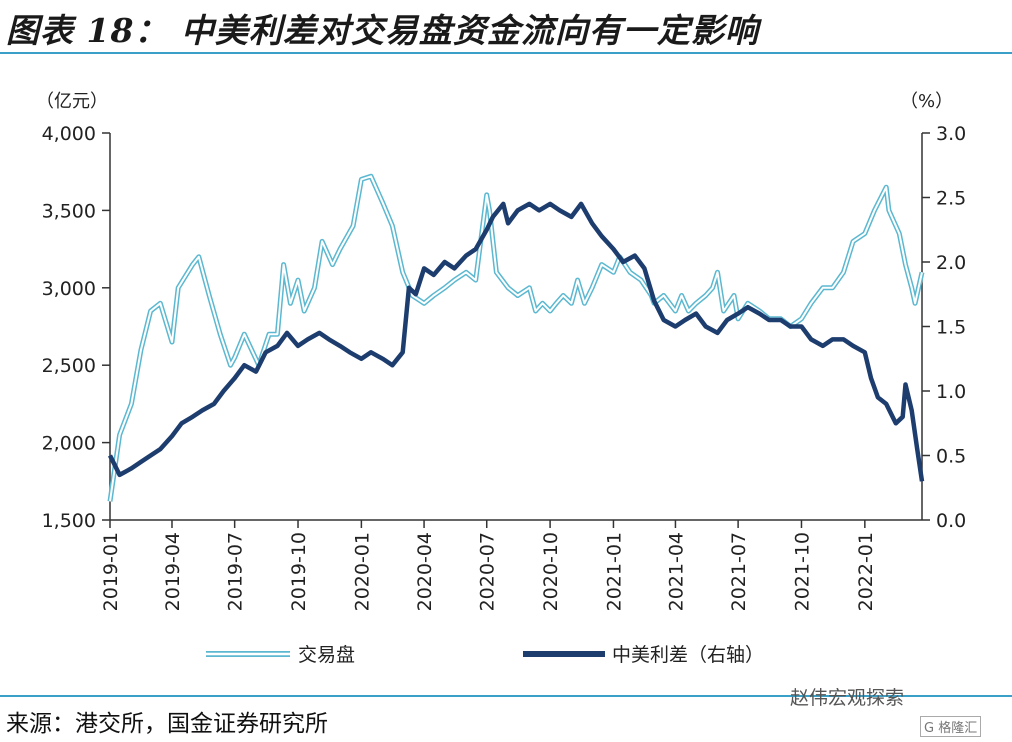 The height and width of the screenshot is (742, 1012). Describe the element at coordinates (425, 571) in the screenshot. I see `x-tick-label: 2020-04` at that location.